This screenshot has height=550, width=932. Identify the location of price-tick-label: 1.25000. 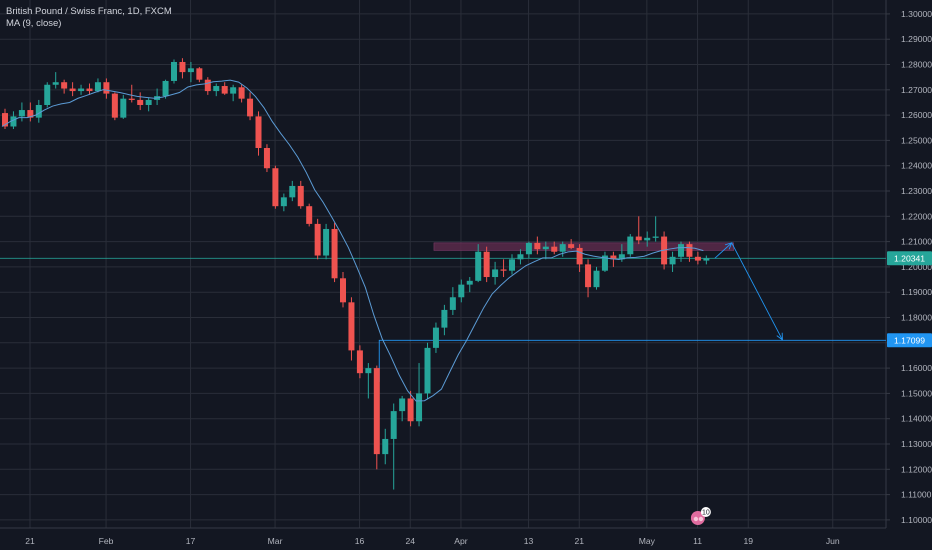
(916, 140).